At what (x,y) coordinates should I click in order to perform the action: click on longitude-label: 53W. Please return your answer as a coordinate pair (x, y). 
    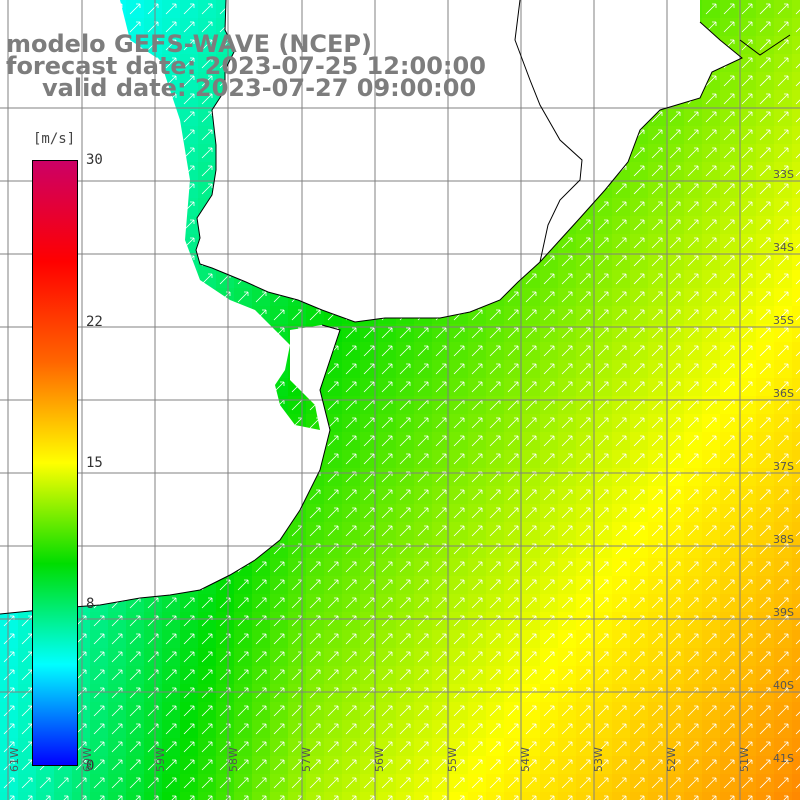
    Looking at the image, I should click on (598, 759).